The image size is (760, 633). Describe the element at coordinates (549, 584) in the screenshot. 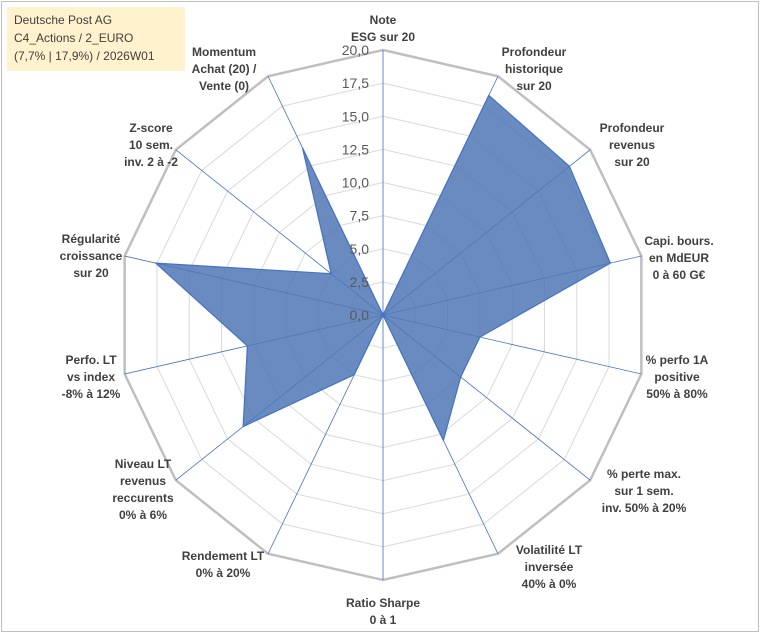

I see `axis-label-line: 40% à 0%` at that location.